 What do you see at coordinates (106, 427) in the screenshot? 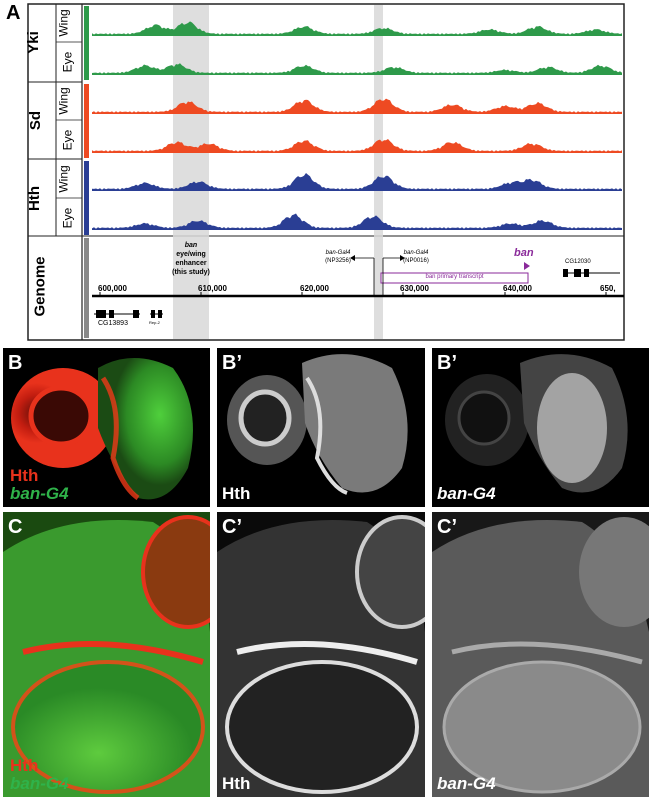
I see `panel-b-merge-image` at bounding box center [106, 427].